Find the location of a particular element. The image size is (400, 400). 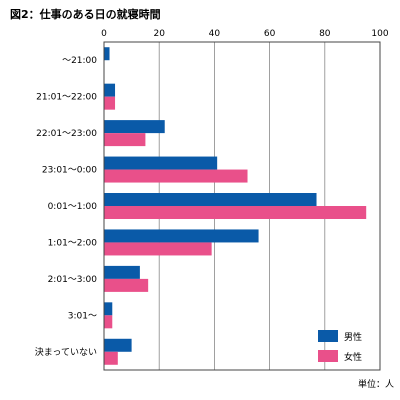

category-label: 23:01〜0:00 is located at coordinates (69, 171).